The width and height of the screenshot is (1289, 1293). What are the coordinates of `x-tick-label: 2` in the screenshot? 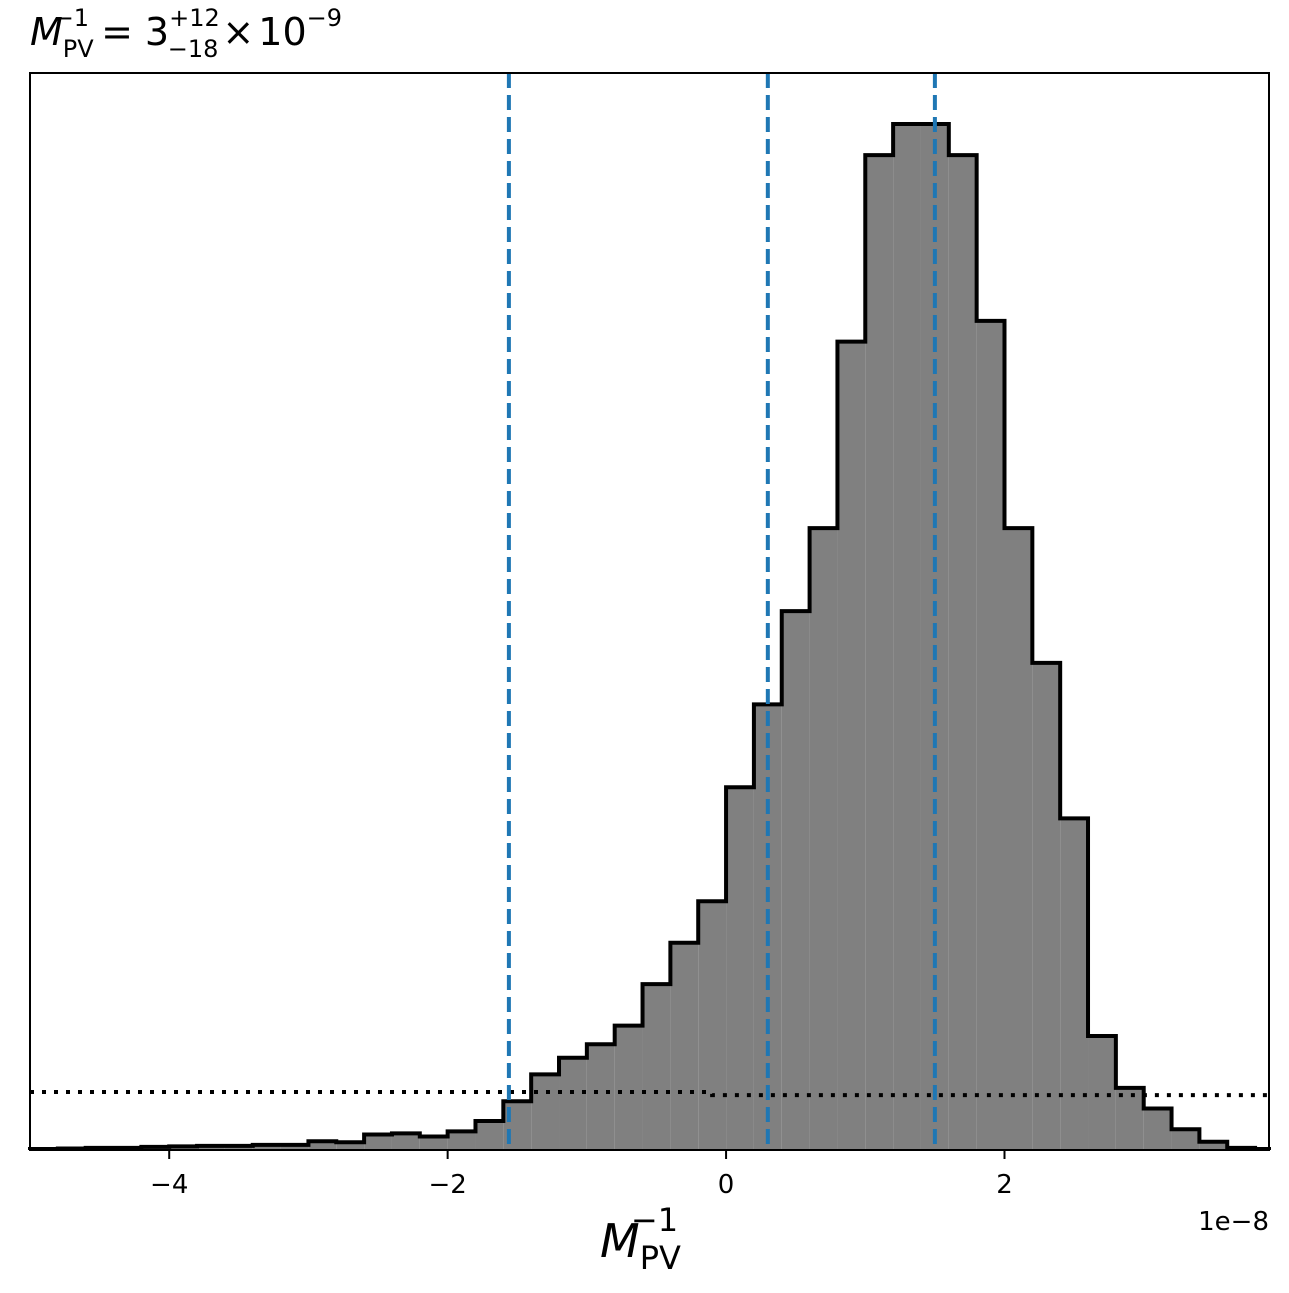 It's located at (1004, 1185).